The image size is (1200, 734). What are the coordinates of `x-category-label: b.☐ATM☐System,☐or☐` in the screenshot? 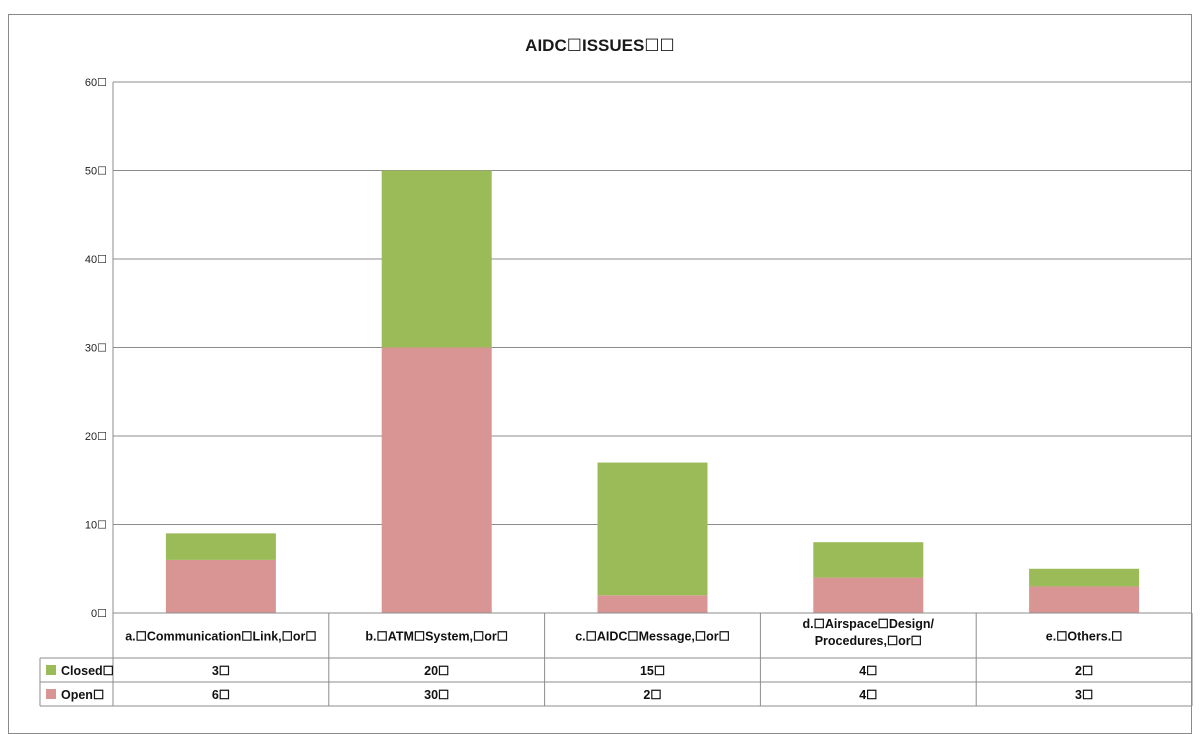 It's located at (436, 637).